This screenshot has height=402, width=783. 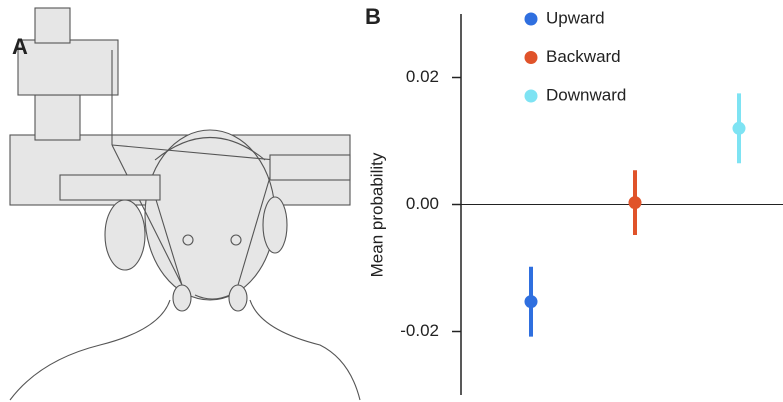 I want to click on ear-cup-right, so click(x=275, y=225).